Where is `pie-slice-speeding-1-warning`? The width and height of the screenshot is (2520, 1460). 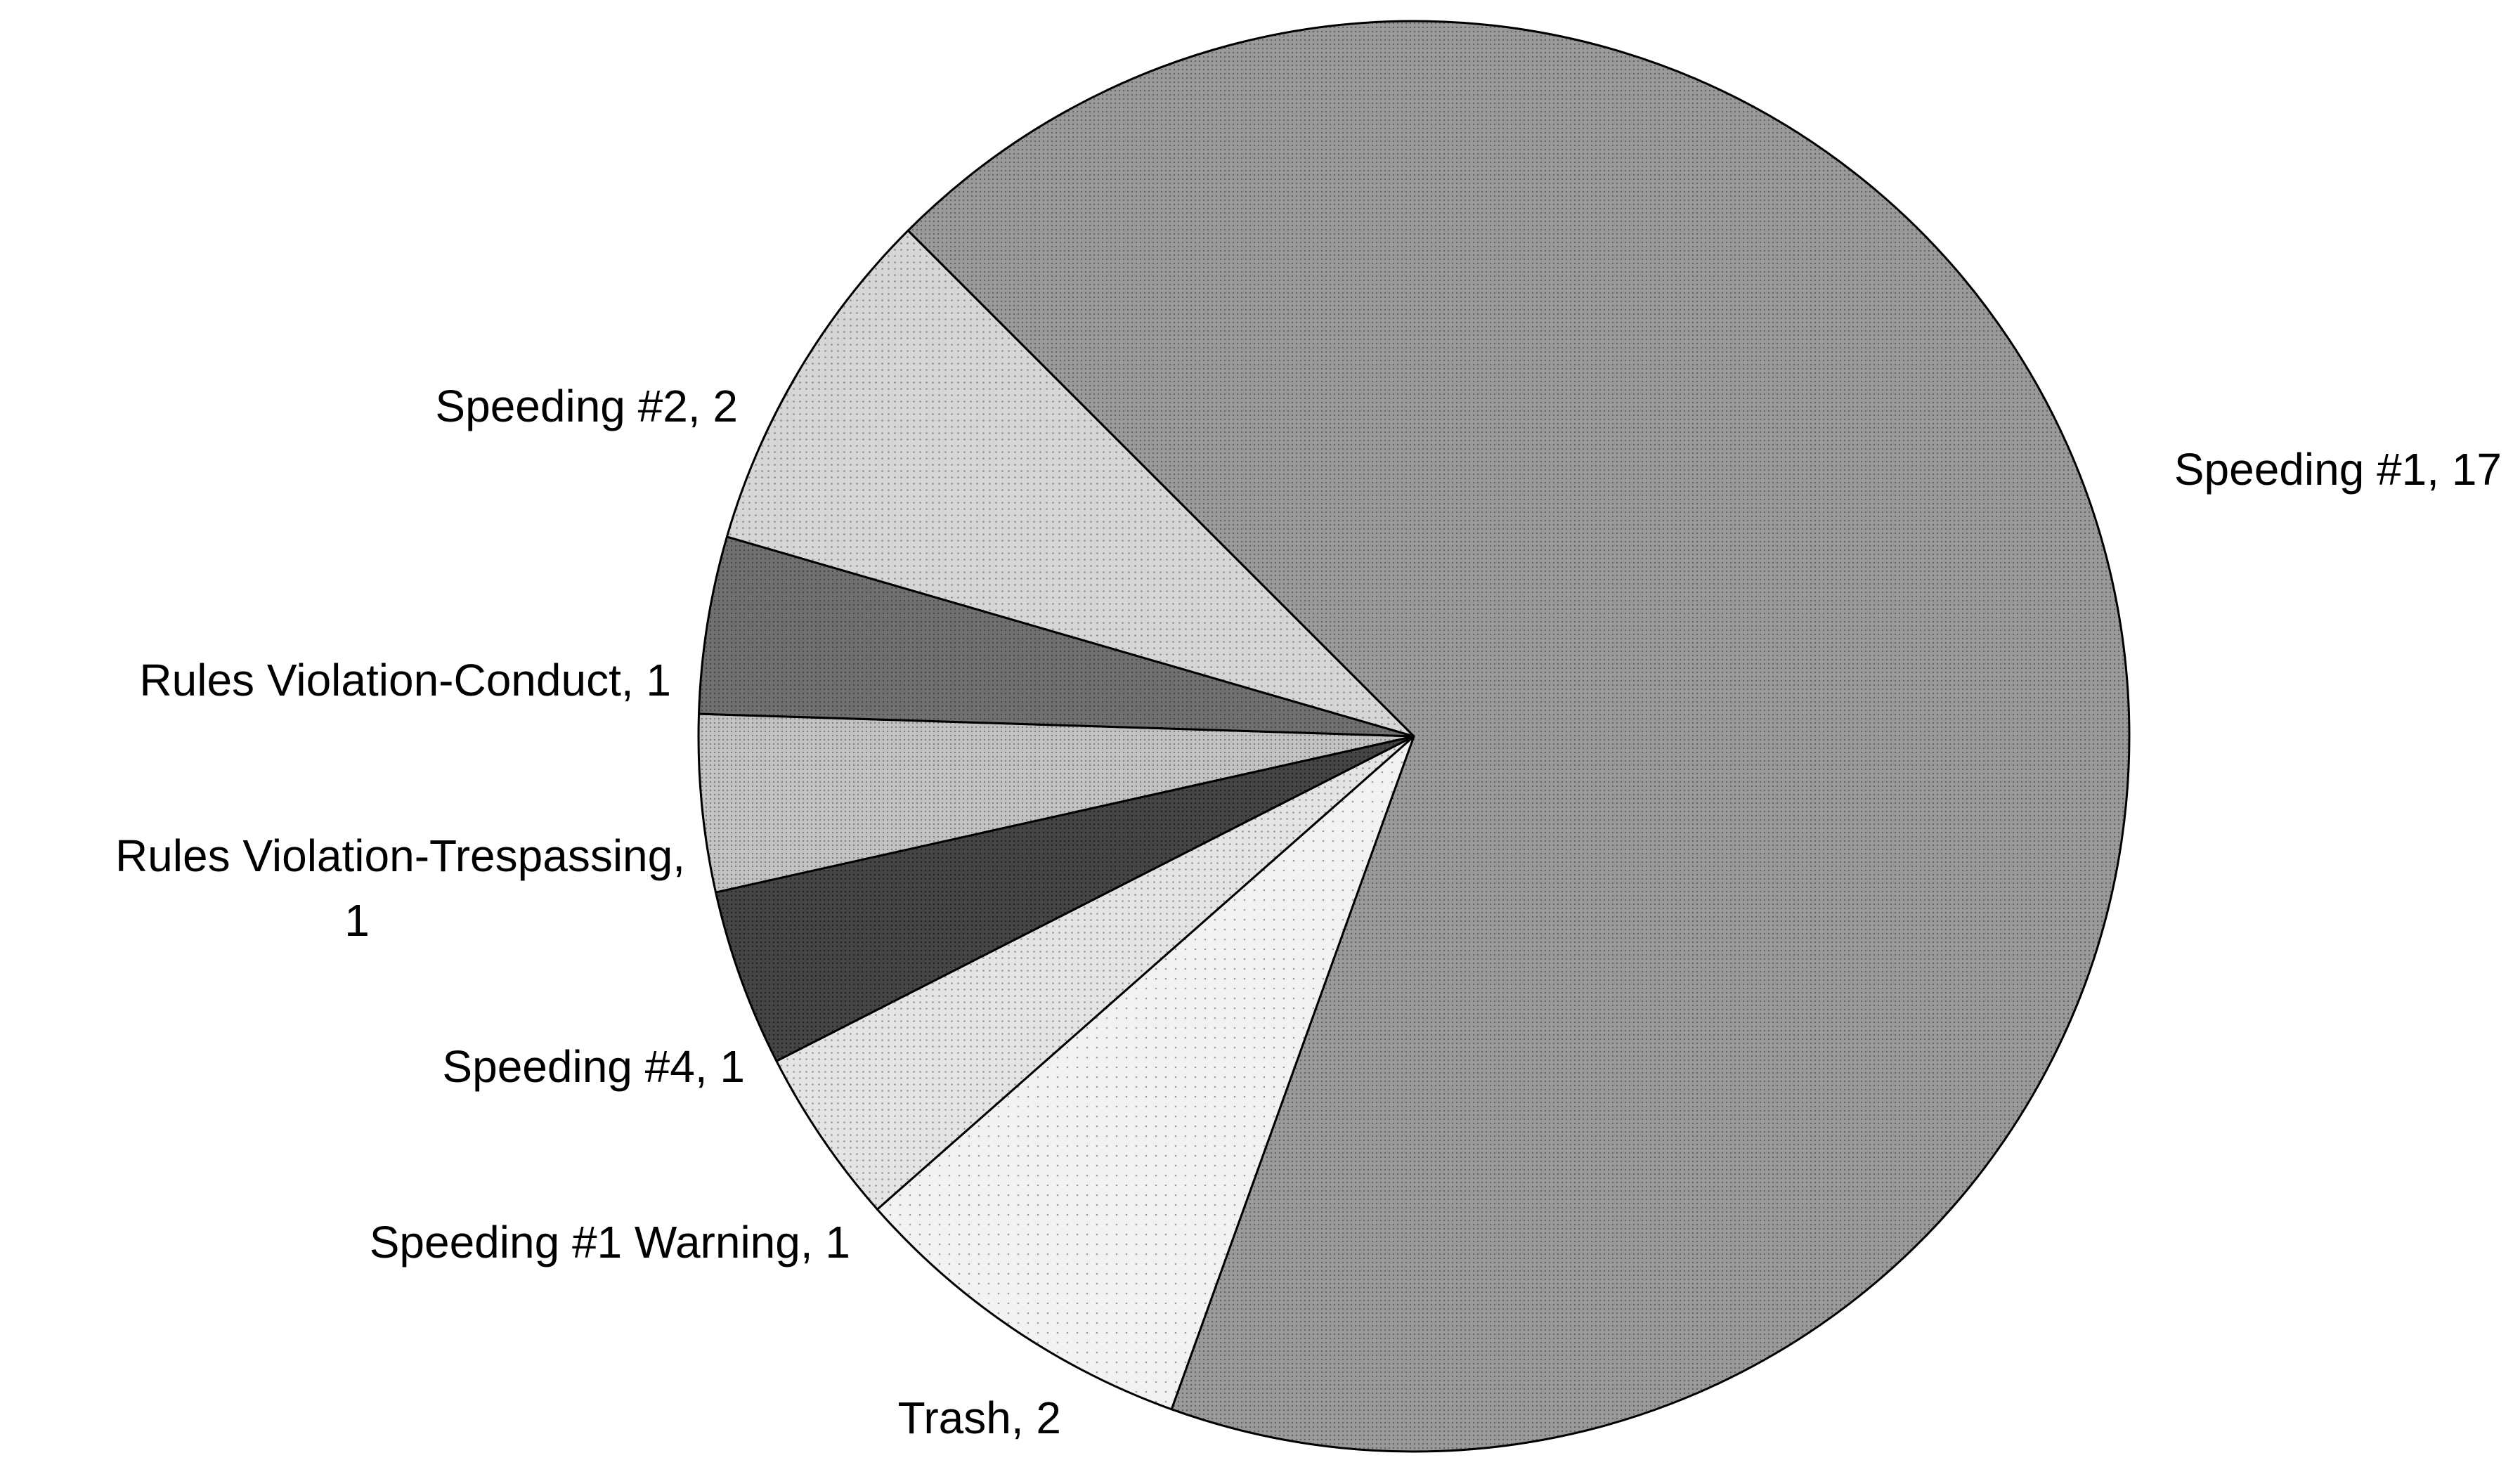 pie-slice-speeding-1-warning is located at coordinates (1095, 973).